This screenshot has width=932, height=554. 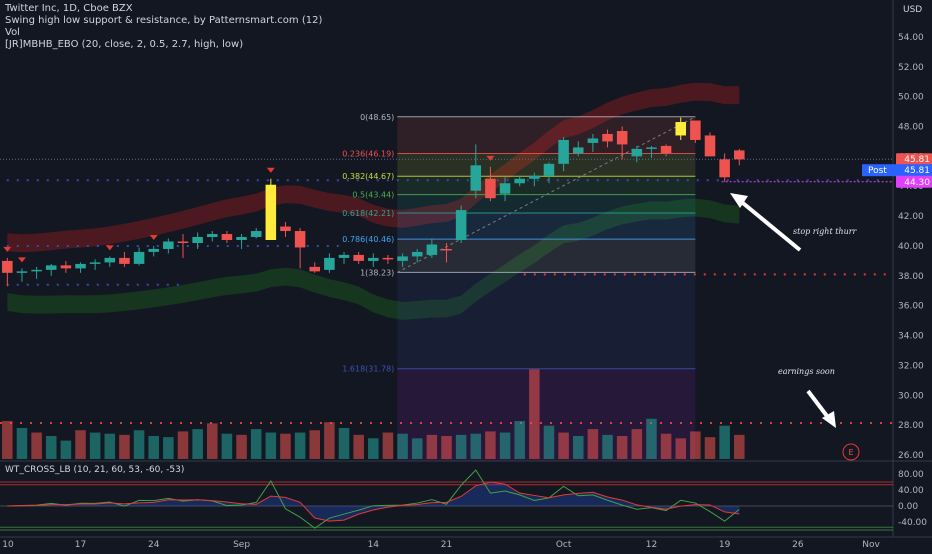 I want to click on fib-level-label: 1.618(31.78), so click(x=368, y=369).